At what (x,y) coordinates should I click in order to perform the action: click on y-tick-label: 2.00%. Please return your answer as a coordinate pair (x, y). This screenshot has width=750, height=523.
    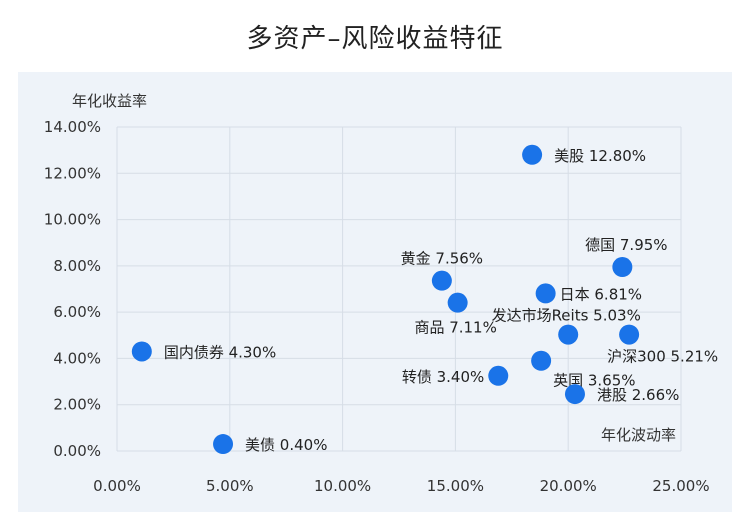
    Looking at the image, I should click on (77, 405).